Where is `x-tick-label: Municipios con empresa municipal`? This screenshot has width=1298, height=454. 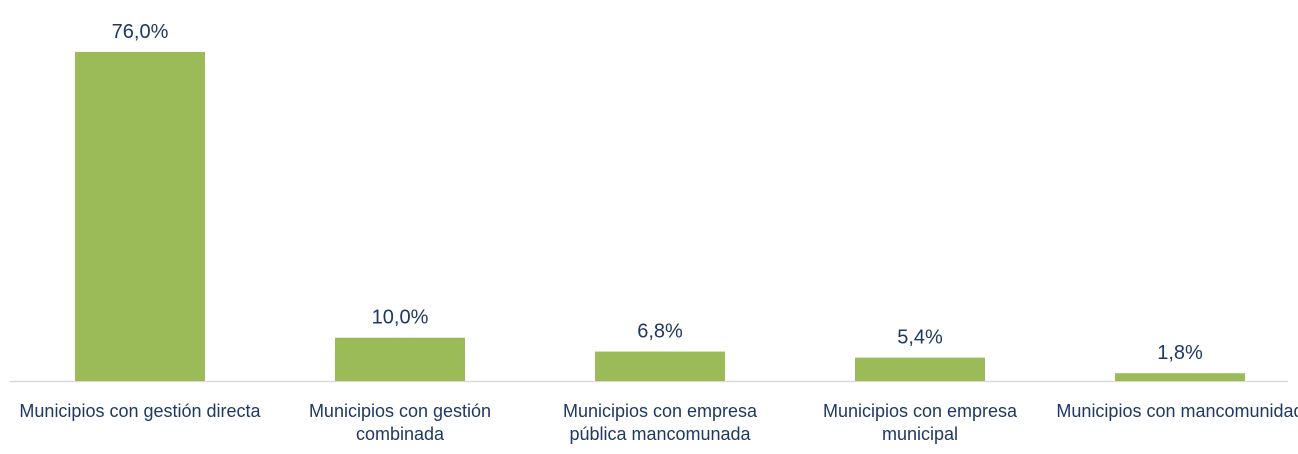
x-tick-label: Municipios con empresa municipal is located at coordinates (920, 422).